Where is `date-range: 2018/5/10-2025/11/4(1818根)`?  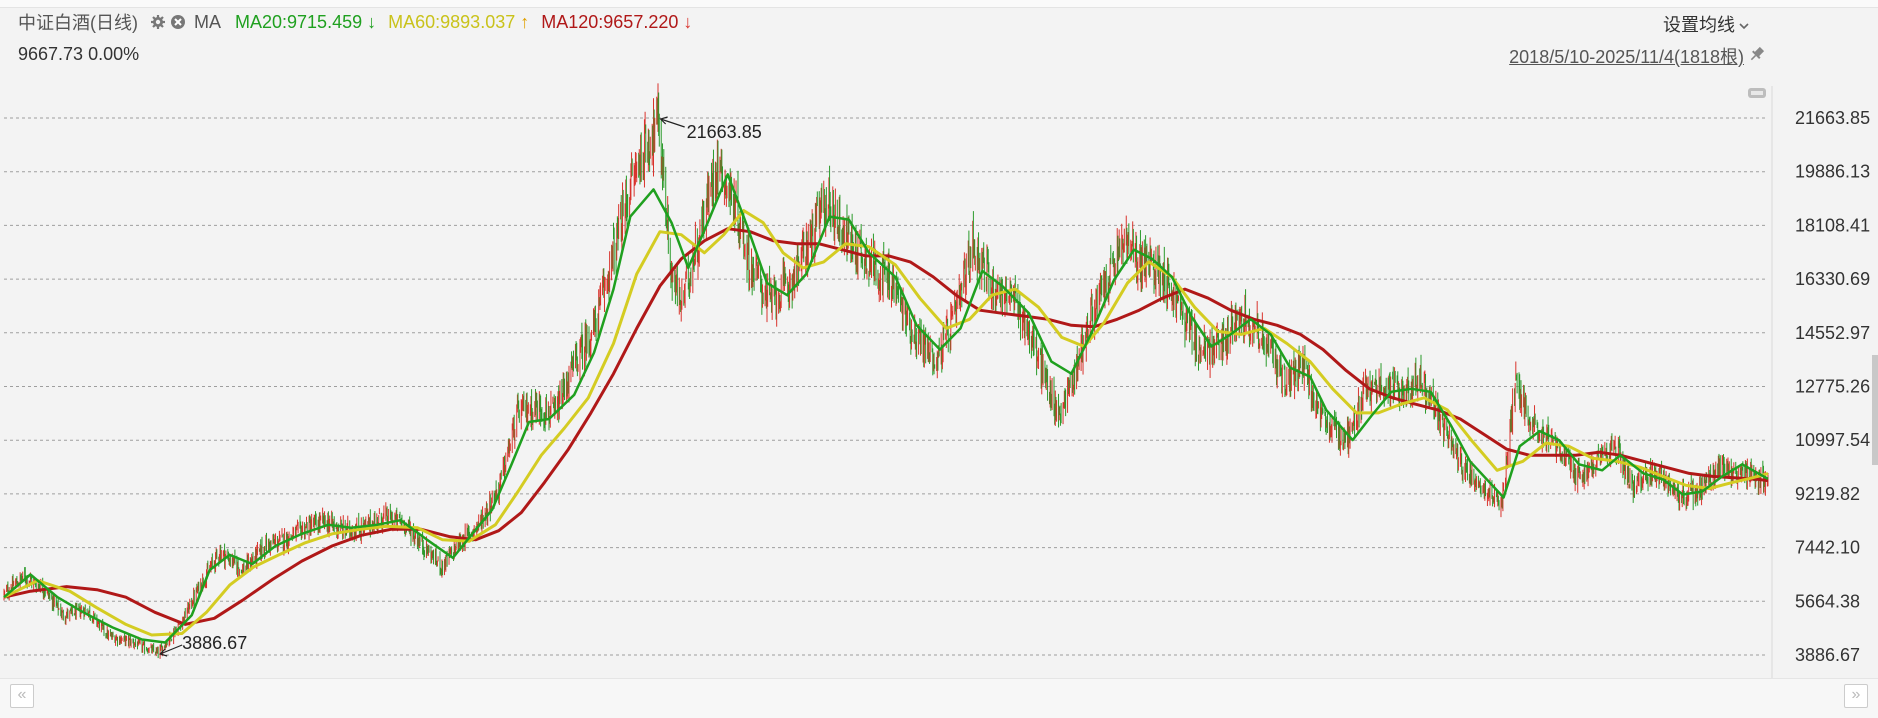
date-range: 2018/5/10-2025/11/4(1818根) is located at coordinates (1626, 57).